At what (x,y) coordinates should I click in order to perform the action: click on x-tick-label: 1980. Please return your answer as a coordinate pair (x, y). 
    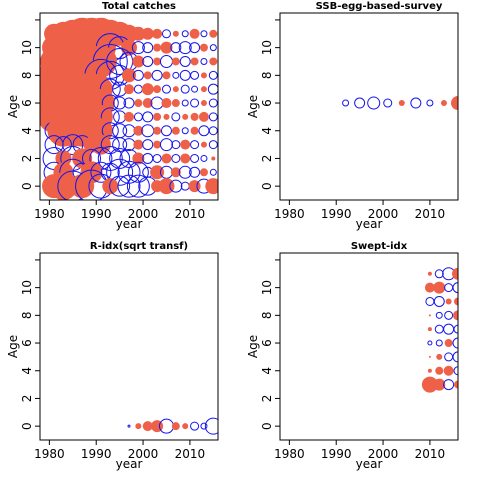
    Looking at the image, I should click on (49, 214).